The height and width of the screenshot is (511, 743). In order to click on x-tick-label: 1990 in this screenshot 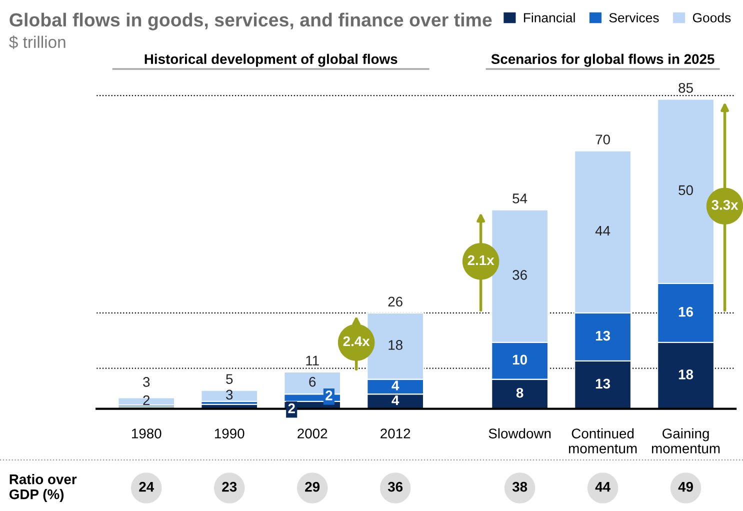, I will do `click(229, 433)`.